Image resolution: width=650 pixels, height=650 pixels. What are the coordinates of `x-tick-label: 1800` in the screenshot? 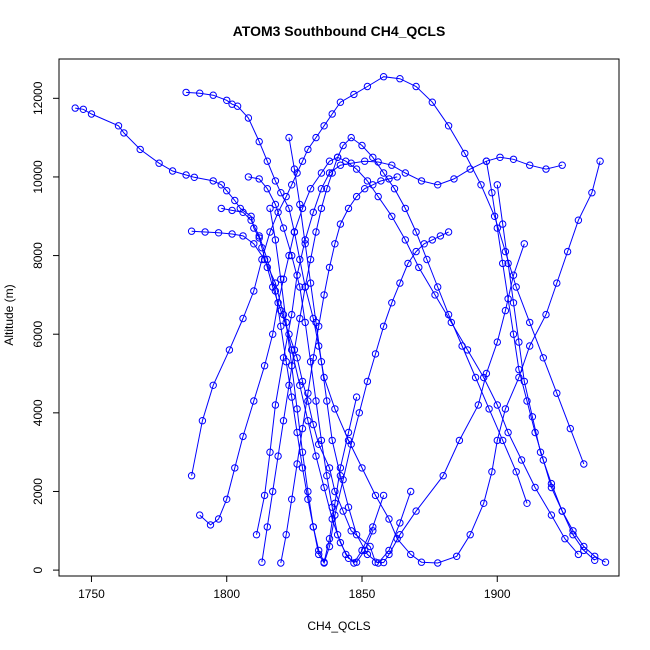 It's located at (226, 594).